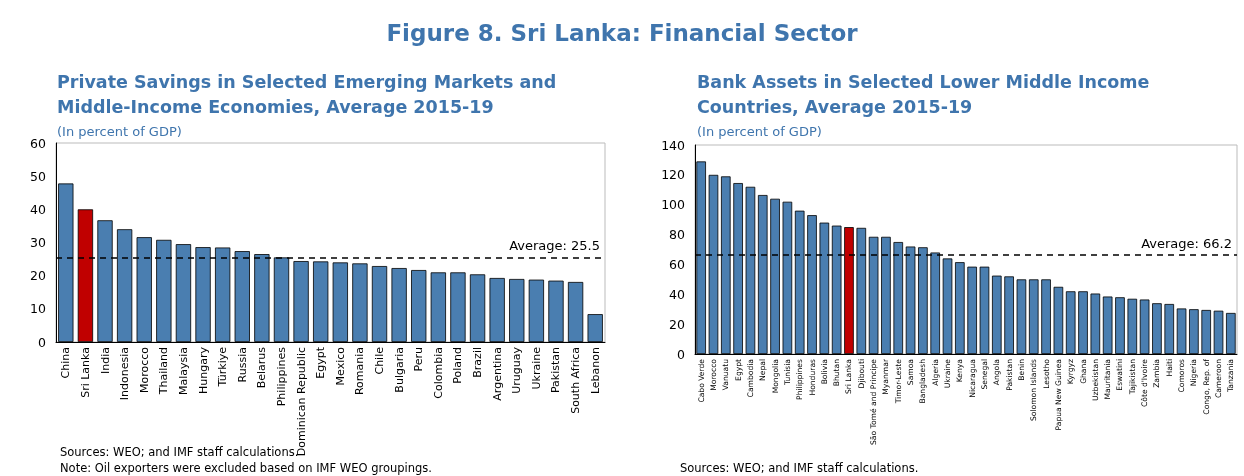 The image size is (1244, 476). What do you see at coordinates (673, 175) in the screenshot?
I see `y-tick-label: 120` at bounding box center [673, 175].